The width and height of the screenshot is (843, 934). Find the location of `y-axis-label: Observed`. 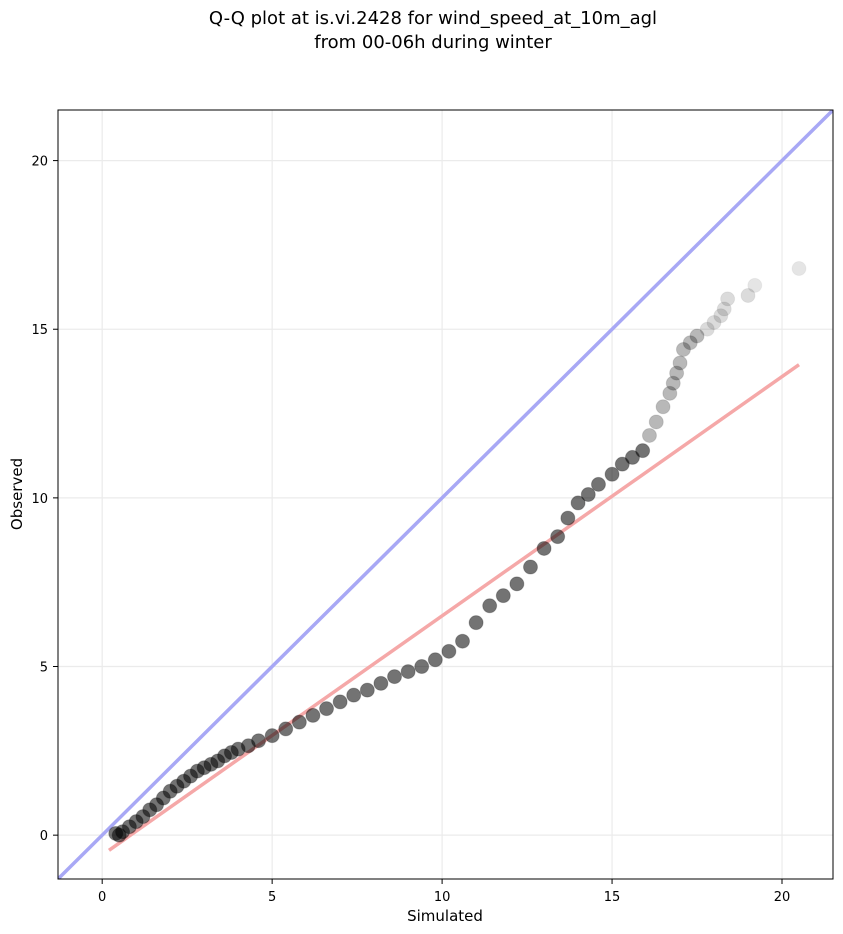

y-axis-label: Observed is located at coordinates (17, 494).